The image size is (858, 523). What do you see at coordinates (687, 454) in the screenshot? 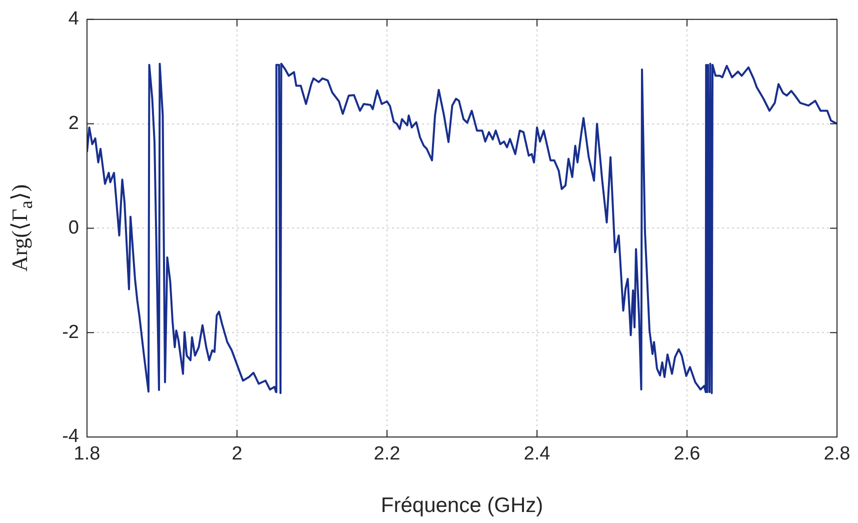
I see `x-tick-label: 2.6` at bounding box center [687, 454].